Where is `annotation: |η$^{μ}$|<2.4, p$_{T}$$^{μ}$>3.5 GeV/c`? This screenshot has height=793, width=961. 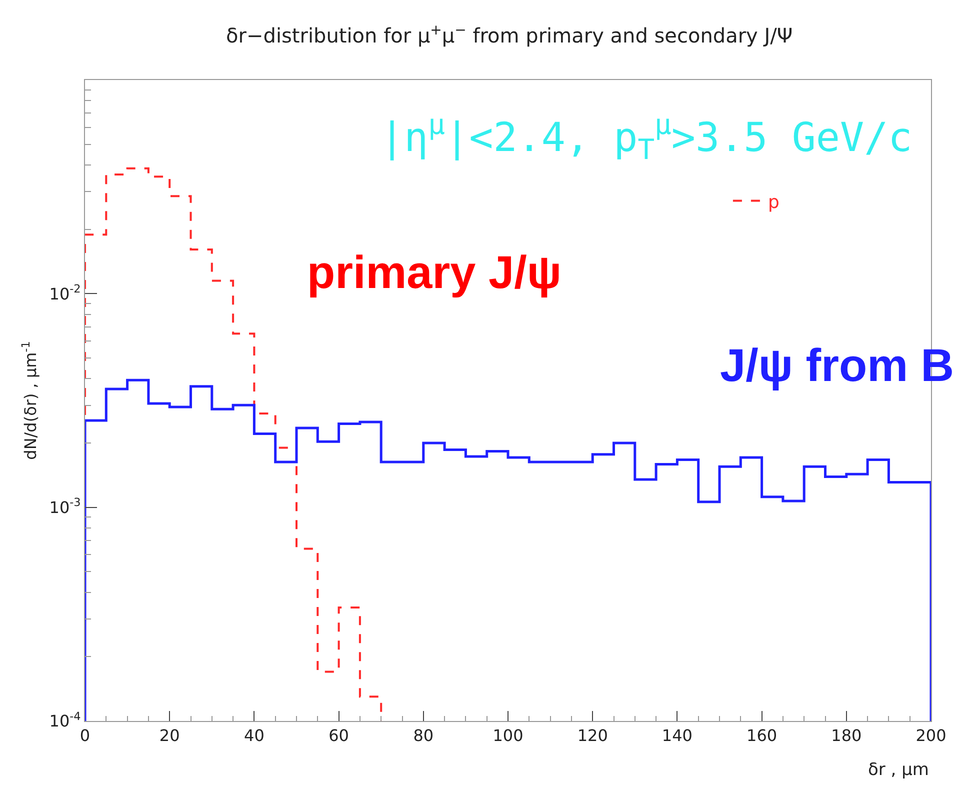
annotation: |η$^{μ}$|<2.4, p$_{T}$$^{μ}$>3.5 GeV/c is located at coordinates (646, 137).